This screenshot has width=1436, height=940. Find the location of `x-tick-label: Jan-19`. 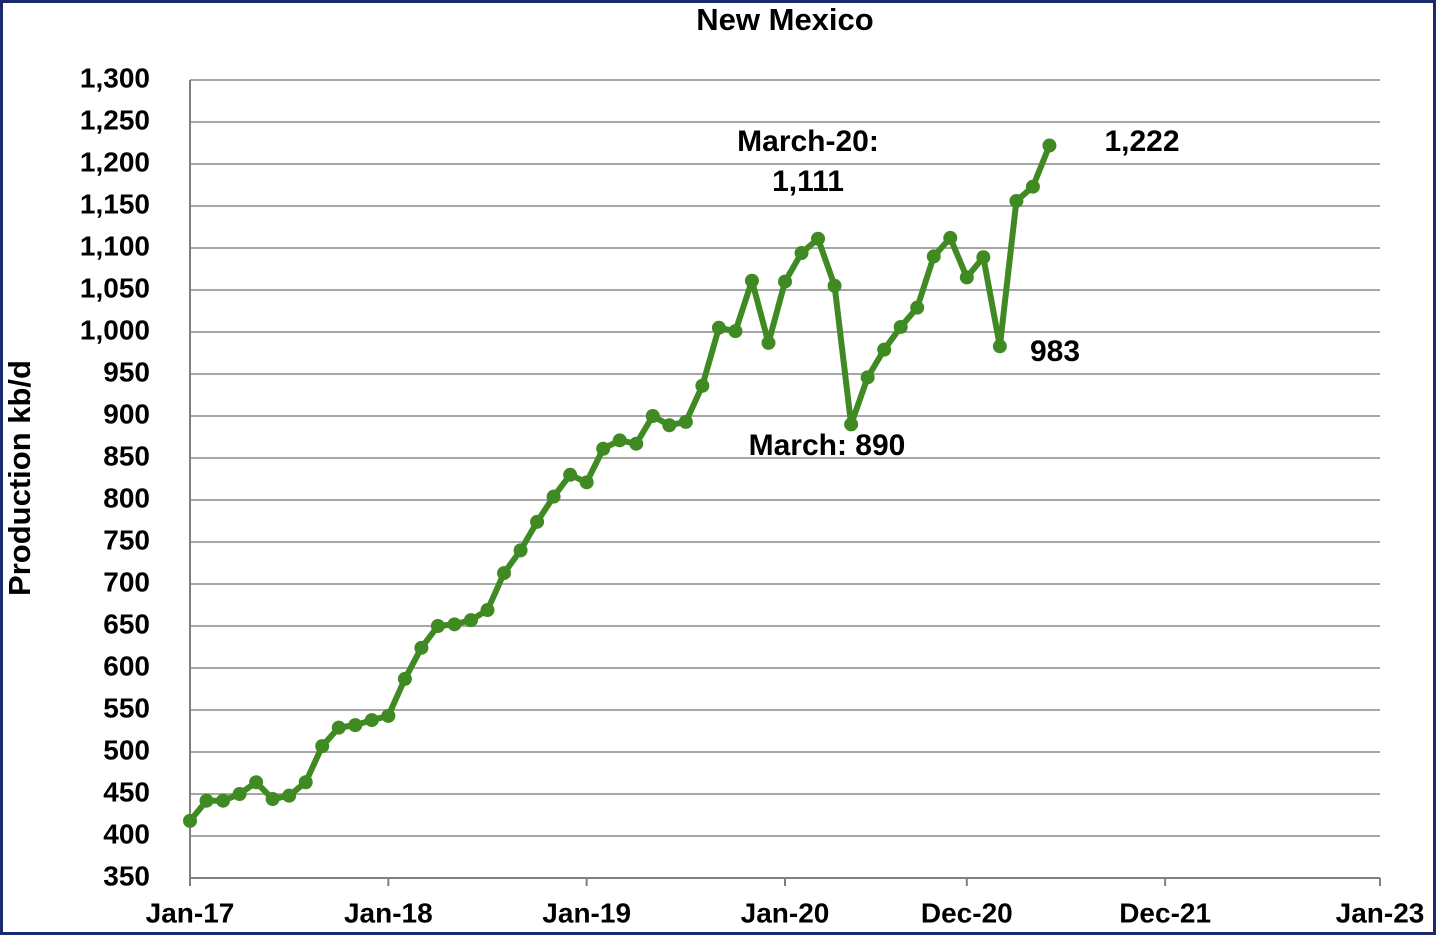

x-tick-label: Jan-19 is located at coordinates (586, 912).